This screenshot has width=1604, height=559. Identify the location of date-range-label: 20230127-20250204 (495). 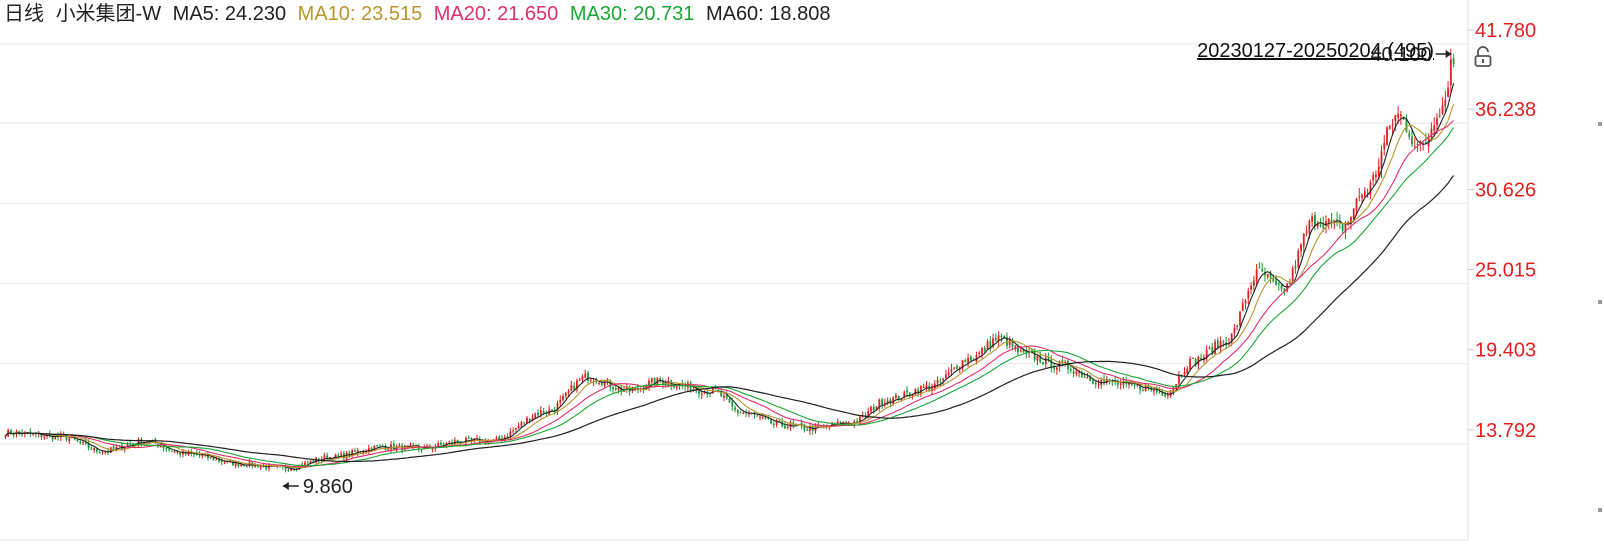
(1315, 51).